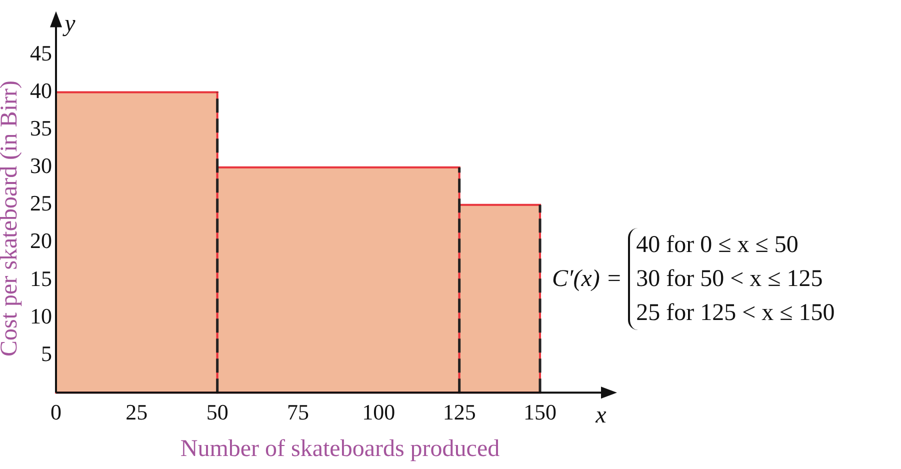 The image size is (901, 469). Describe the element at coordinates (41, 315) in the screenshot. I see `y-tick-label: 10` at that location.